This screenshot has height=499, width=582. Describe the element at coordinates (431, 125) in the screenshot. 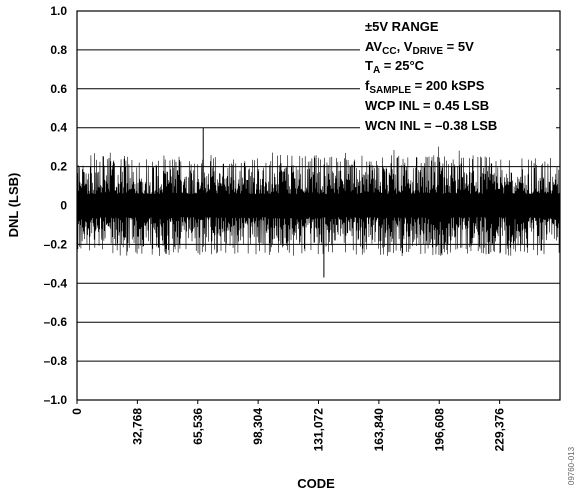

I see `annotation-wcn-inl: WCN INL = –0.38 LSB` at that location.